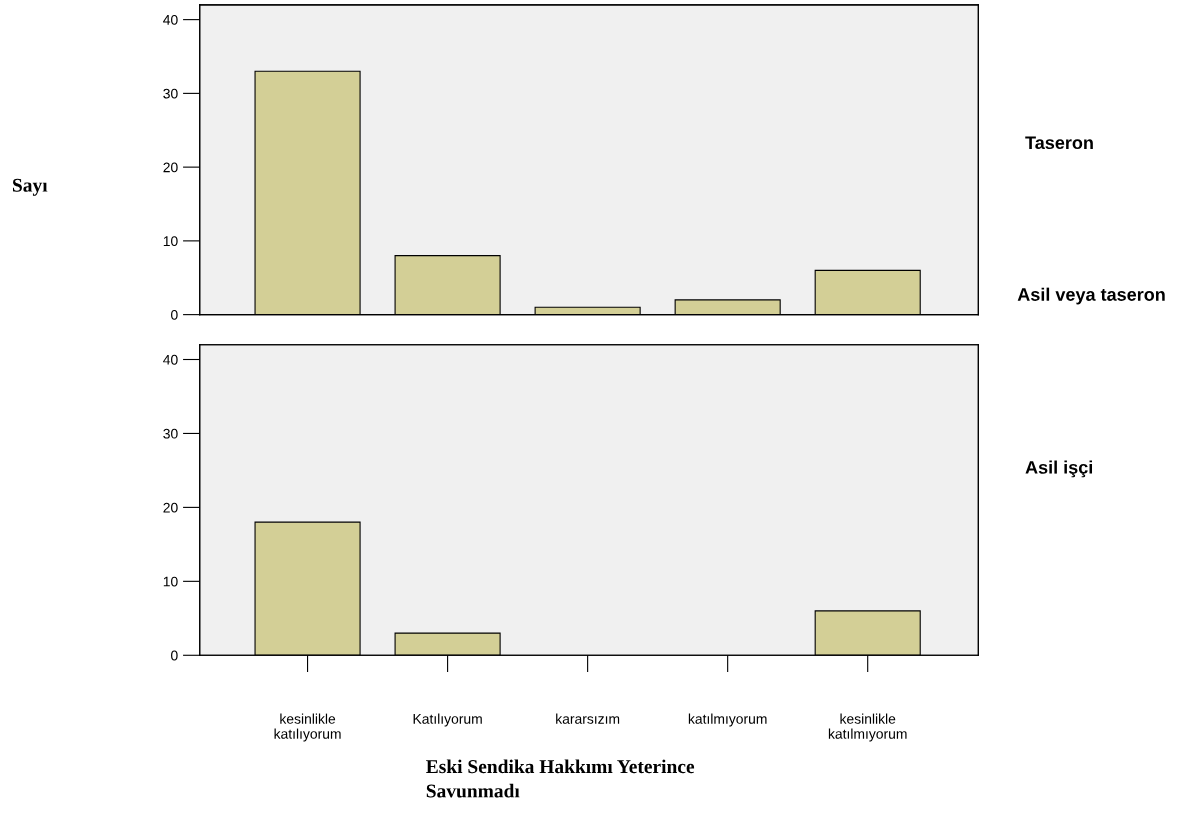  I want to click on y-axis-title: Sayı, so click(30, 187).